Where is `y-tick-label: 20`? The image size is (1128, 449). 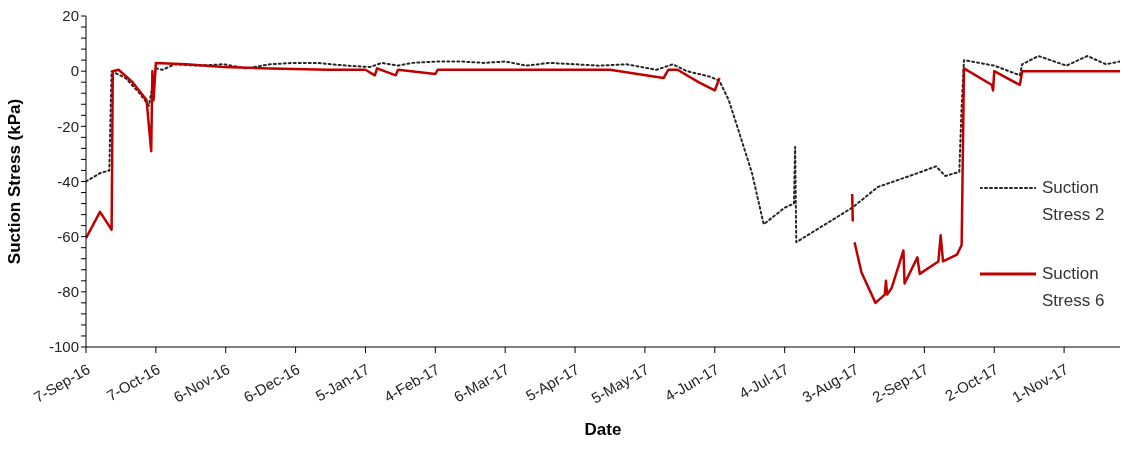 y-tick-label: 20 is located at coordinates (70, 16).